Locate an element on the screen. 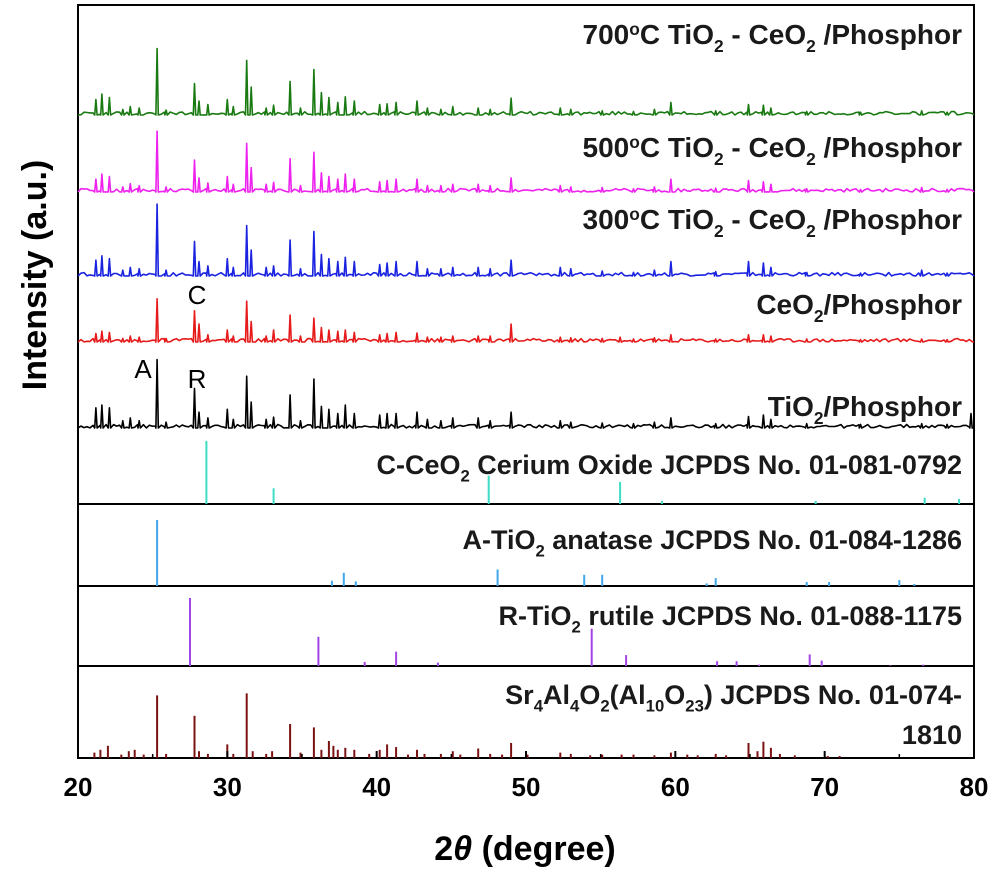 This screenshot has height=874, width=990. peak-letter-a: A is located at coordinates (143, 369).